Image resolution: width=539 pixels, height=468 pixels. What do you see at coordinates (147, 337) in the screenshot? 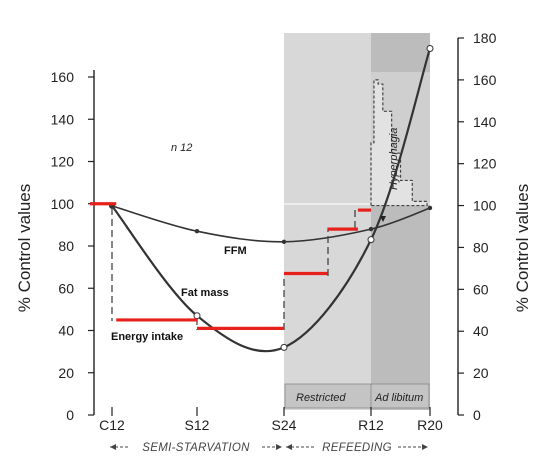
I see `energy-intake-label: Energy intake` at bounding box center [147, 337].